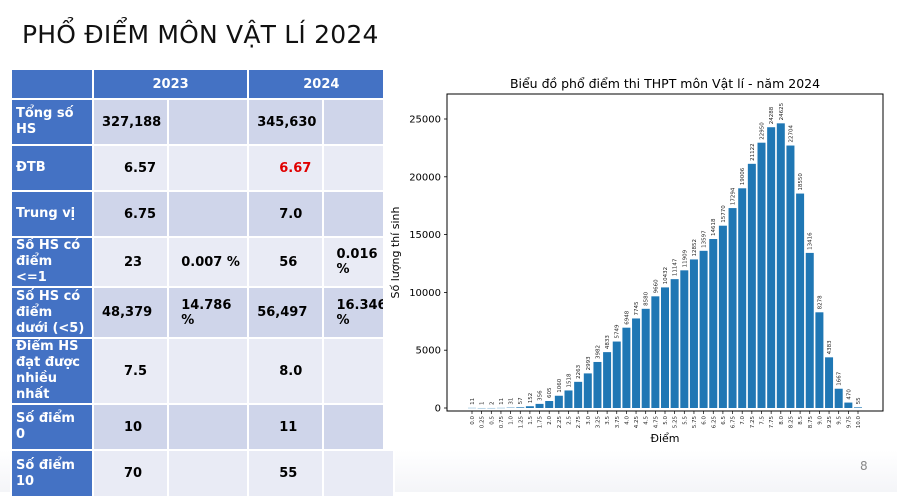 Image resolution: width=897 pixels, height=498 pixels. Describe the element at coordinates (714, 227) in the screenshot. I see `bar-value-label: 14618` at that location.